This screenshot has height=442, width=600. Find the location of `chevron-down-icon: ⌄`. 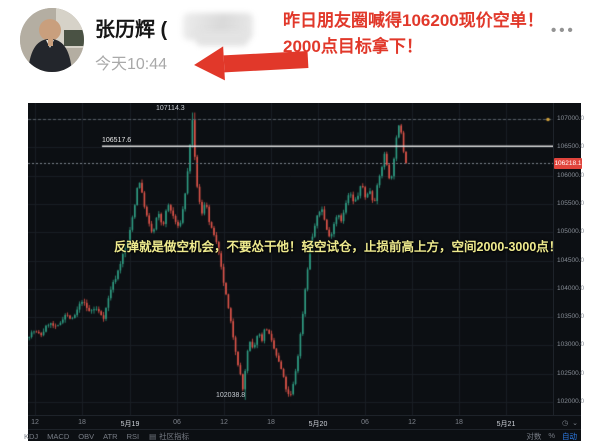

chevron-down-icon: ⌄ is located at coordinates (575, 423).